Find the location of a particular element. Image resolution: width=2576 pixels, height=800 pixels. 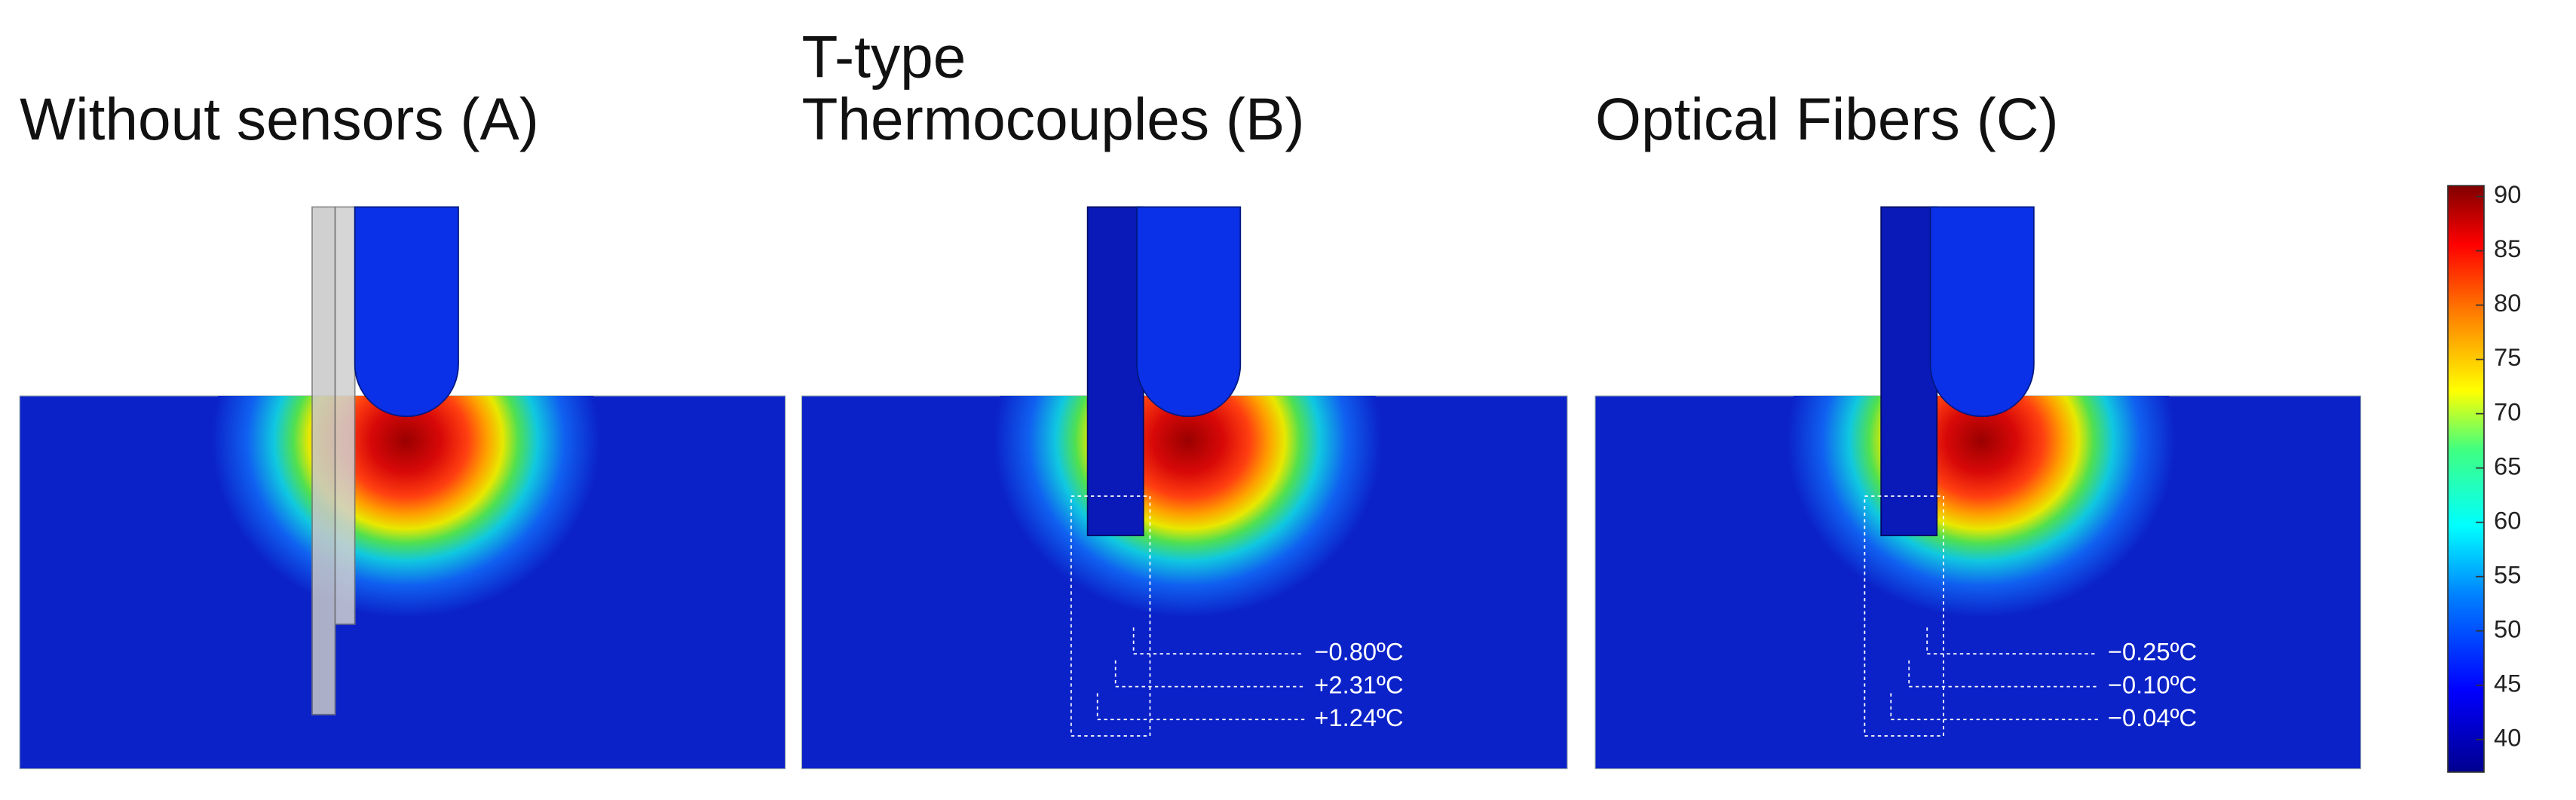

colorbar-tick-label: 40 is located at coordinates (2507, 737).